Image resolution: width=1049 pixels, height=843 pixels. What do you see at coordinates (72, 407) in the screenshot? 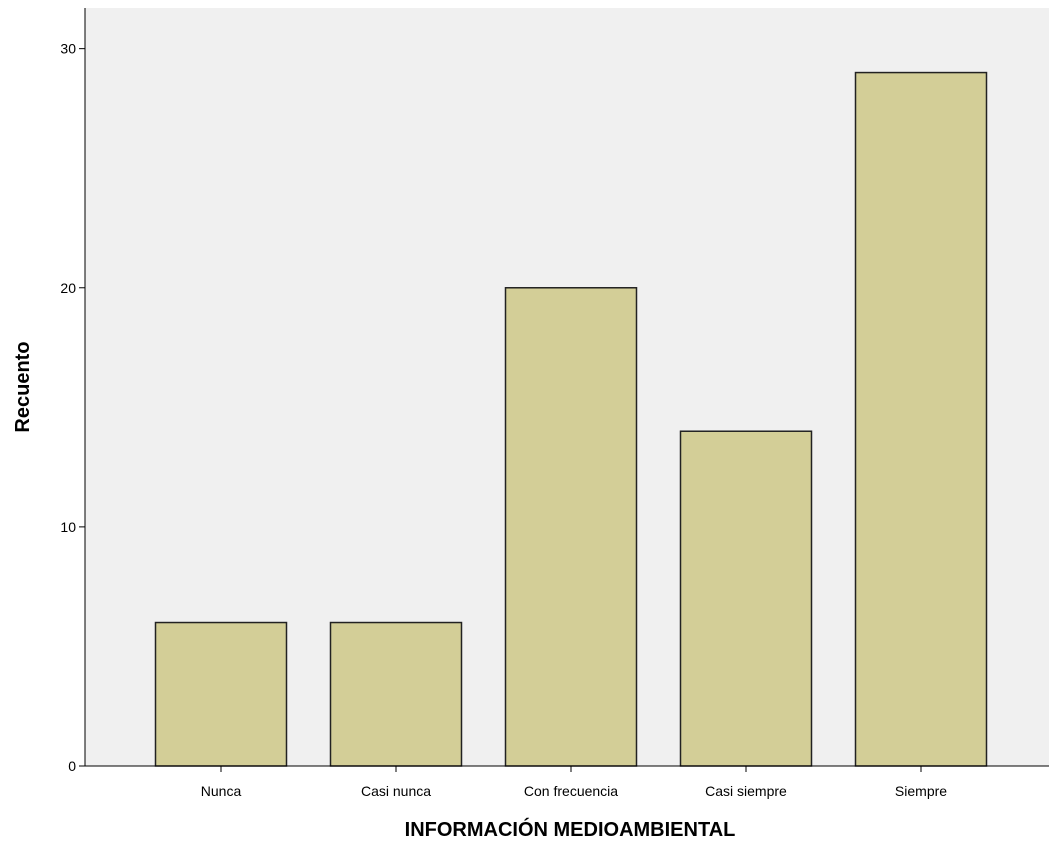
I see `y-axis-ticks: 0 10 20 30` at bounding box center [72, 407].